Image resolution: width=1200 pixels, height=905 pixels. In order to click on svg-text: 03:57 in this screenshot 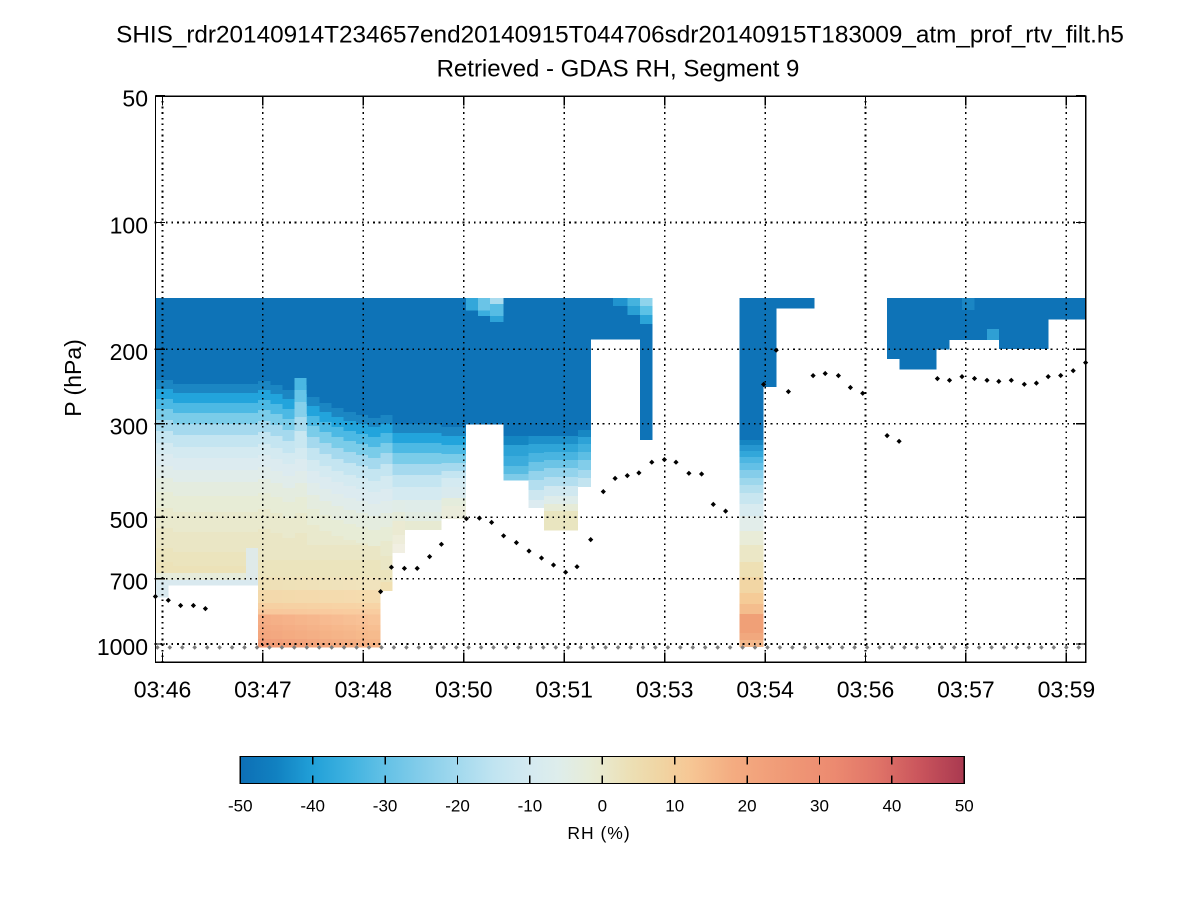, I will do `click(966, 690)`.